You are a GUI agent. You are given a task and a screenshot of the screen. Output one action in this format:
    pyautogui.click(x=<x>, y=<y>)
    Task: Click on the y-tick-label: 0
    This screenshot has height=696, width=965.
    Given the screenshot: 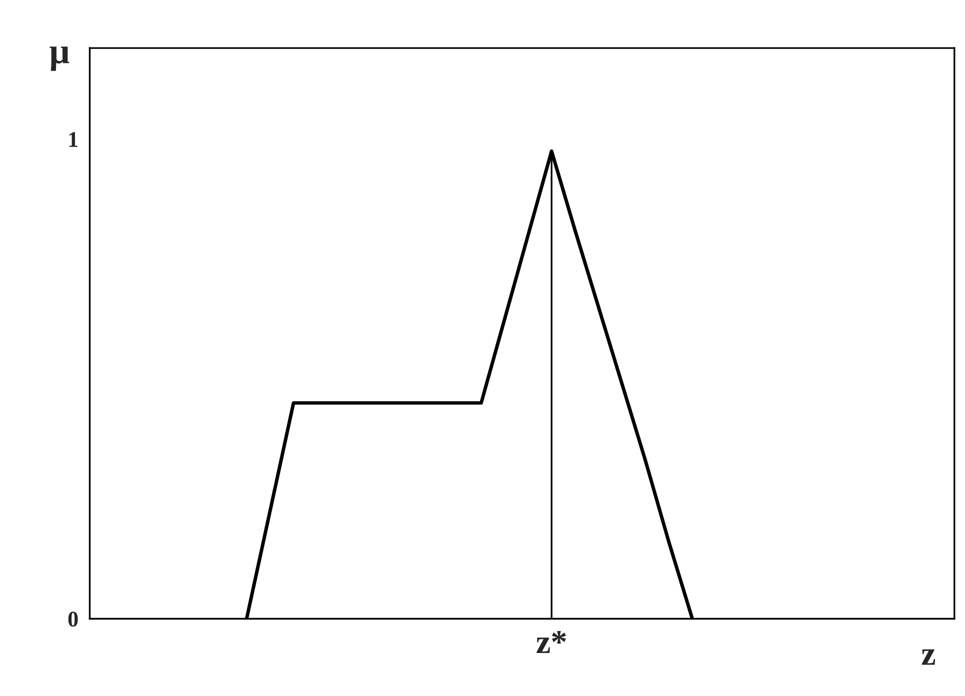 What is the action you would take?
    pyautogui.click(x=73, y=619)
    